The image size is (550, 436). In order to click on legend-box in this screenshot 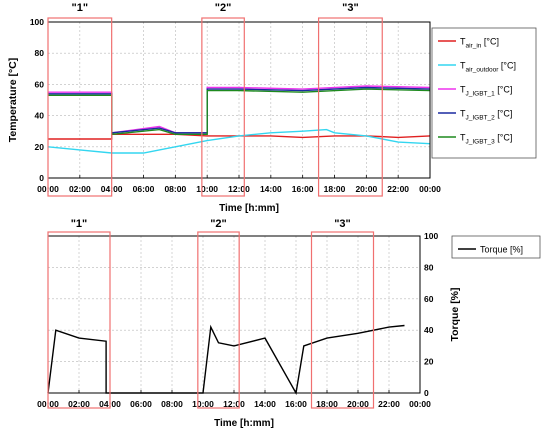, I will do `click(496, 247)`.